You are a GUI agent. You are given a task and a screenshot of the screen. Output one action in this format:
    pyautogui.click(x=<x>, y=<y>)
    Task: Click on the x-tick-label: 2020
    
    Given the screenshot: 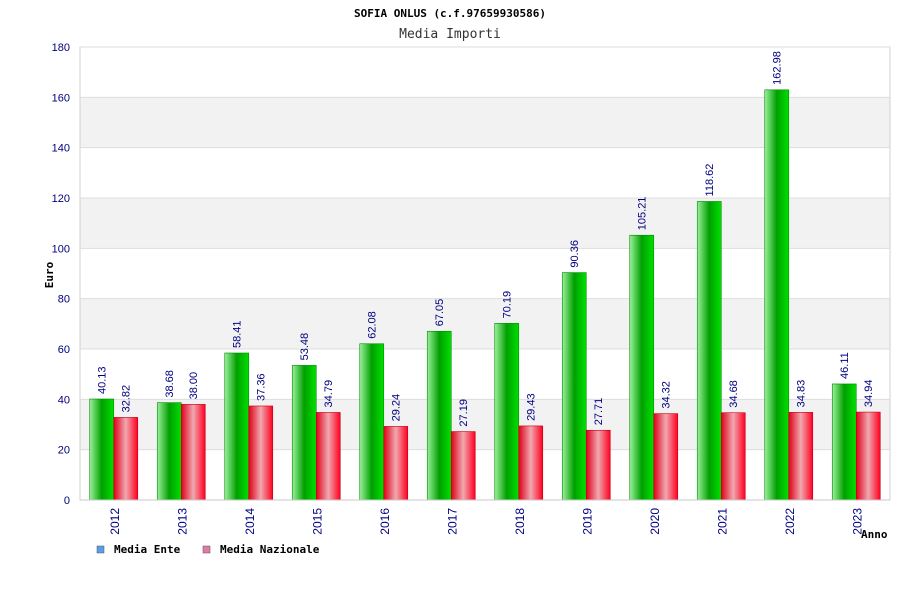 What is the action you would take?
    pyautogui.click(x=655, y=521)
    